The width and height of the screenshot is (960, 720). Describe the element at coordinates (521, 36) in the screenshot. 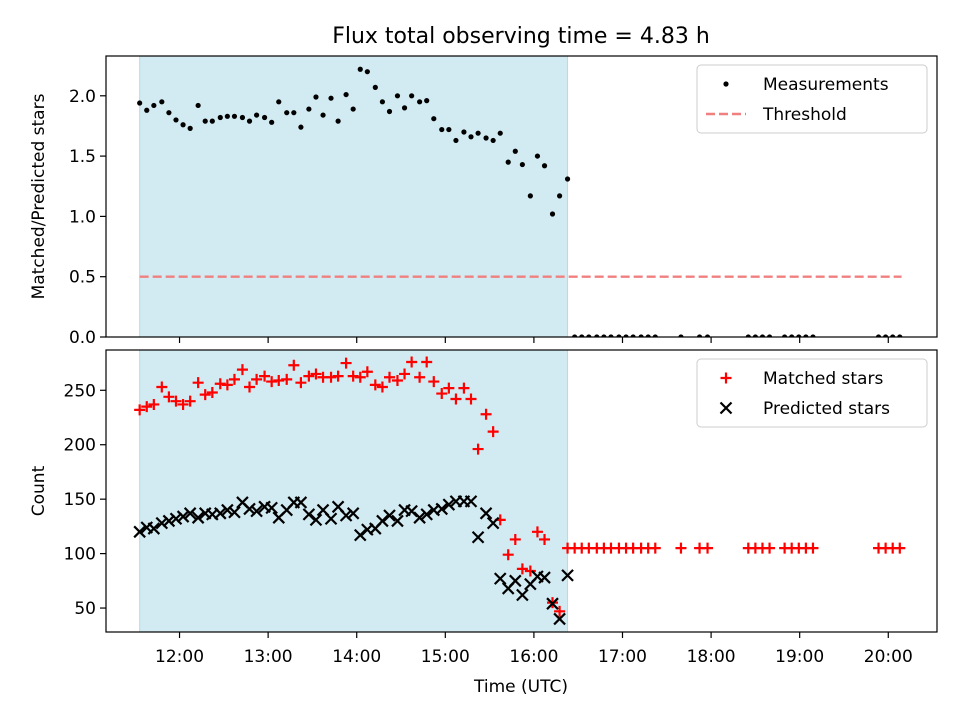

I see `chart-title: Flux total observing time = 4.83 h` at that location.